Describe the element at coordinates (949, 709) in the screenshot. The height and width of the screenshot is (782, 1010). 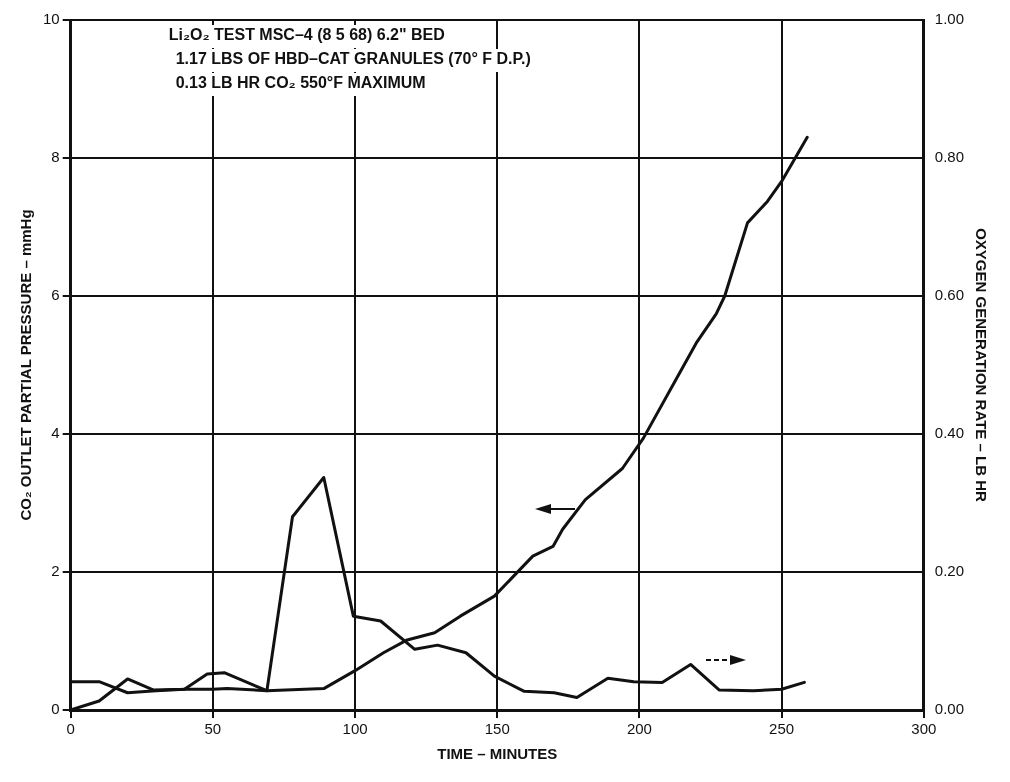
I see `y2-tick-label: 0.00` at that location.